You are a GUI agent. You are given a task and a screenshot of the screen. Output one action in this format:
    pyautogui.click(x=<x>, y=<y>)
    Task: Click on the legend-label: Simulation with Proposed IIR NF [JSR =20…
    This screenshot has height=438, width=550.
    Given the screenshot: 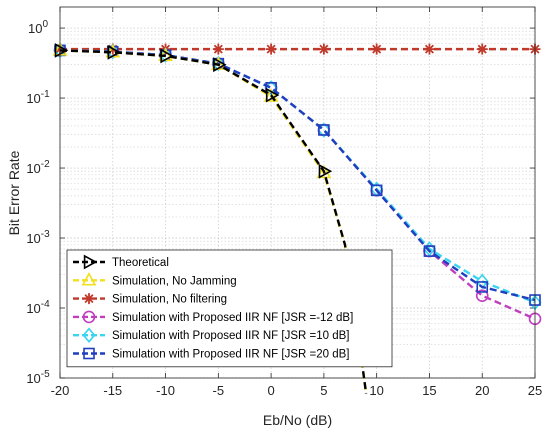 What is the action you would take?
    pyautogui.click(x=230, y=355)
    